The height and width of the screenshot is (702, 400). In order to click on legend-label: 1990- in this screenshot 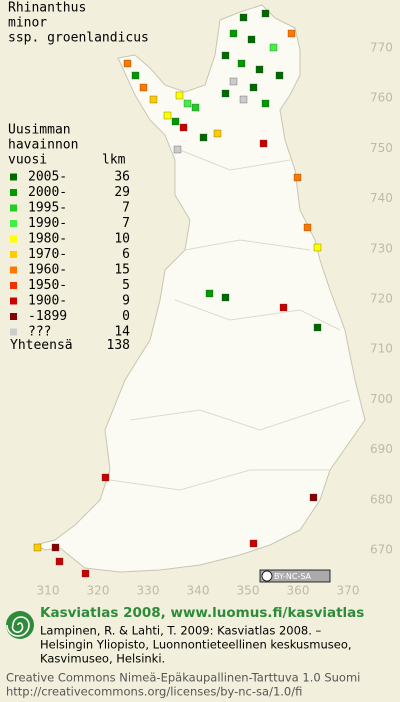, I will do `click(47, 223)`.